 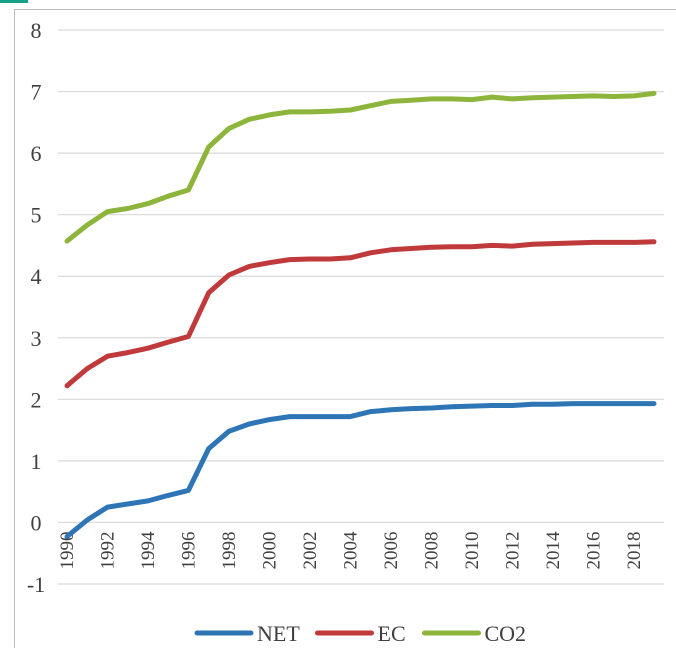 What do you see at coordinates (36, 30) in the screenshot?
I see `y-tick-label: 8` at bounding box center [36, 30].